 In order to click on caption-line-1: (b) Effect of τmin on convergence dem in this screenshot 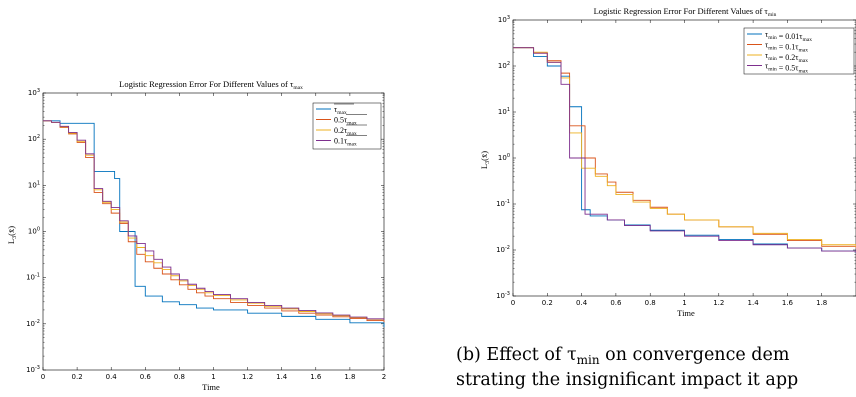, I will do `click(623, 356)`.